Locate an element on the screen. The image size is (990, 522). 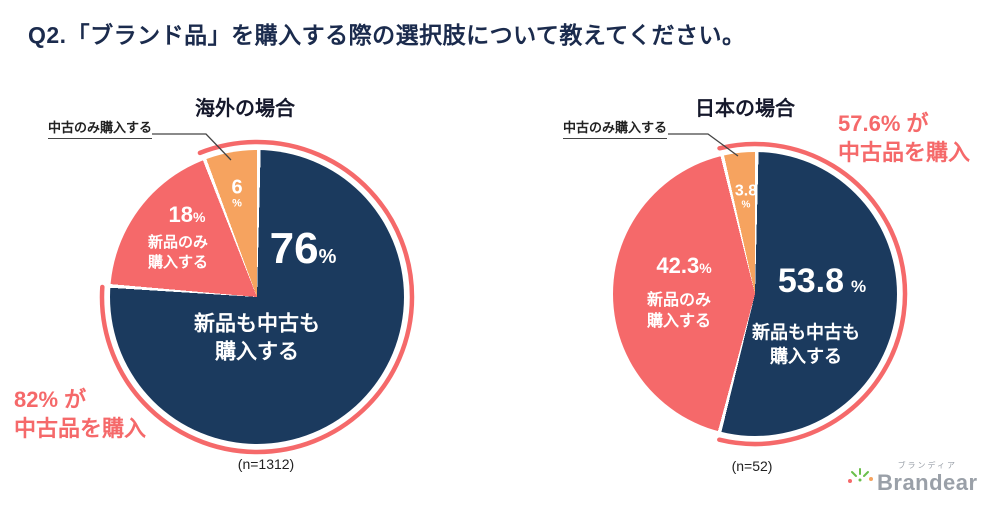
brandear-logo: ブランディア Brandear is located at coordinates (911, 478).